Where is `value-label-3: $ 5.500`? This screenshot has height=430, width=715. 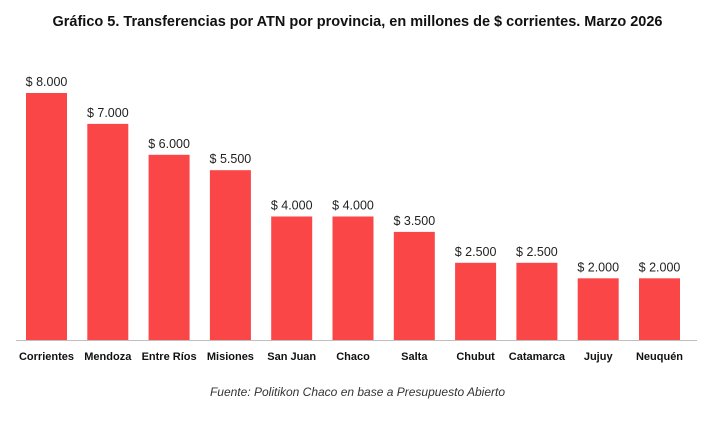 value-label-3: $ 5.500 is located at coordinates (231, 159).